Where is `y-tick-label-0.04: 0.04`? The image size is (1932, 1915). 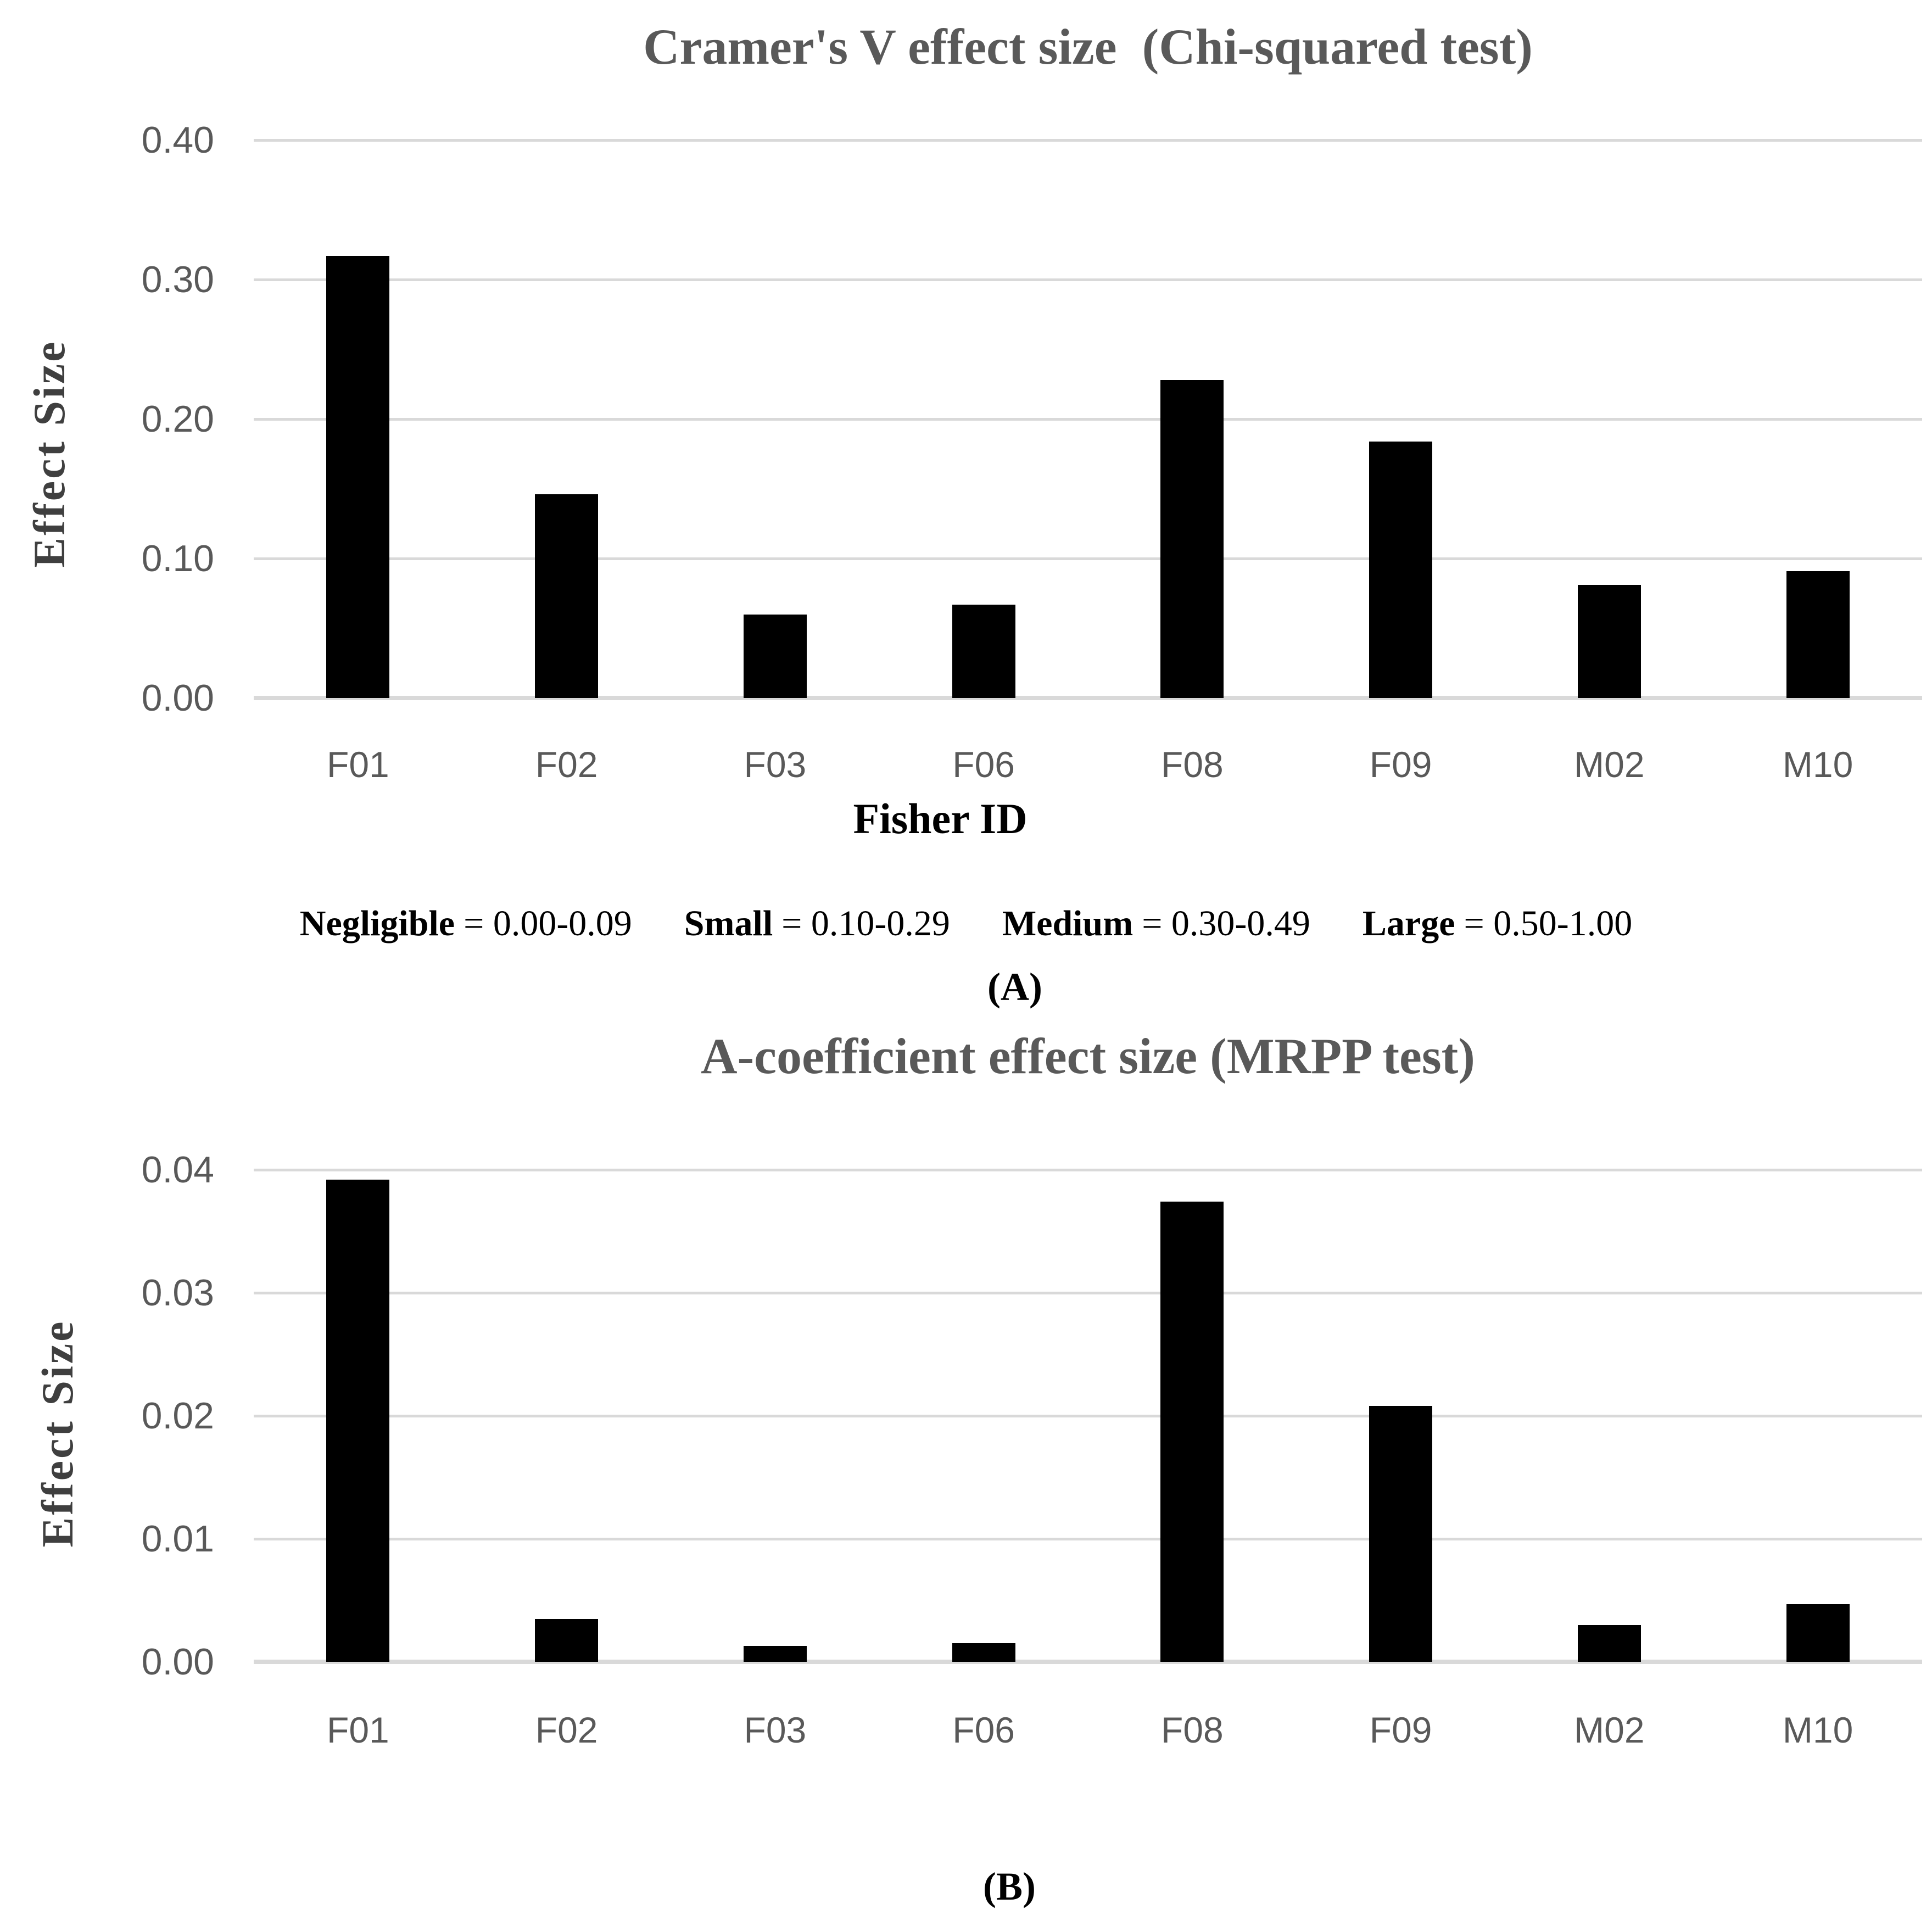
y-tick-label-0.04: 0.04 is located at coordinates (177, 1170).